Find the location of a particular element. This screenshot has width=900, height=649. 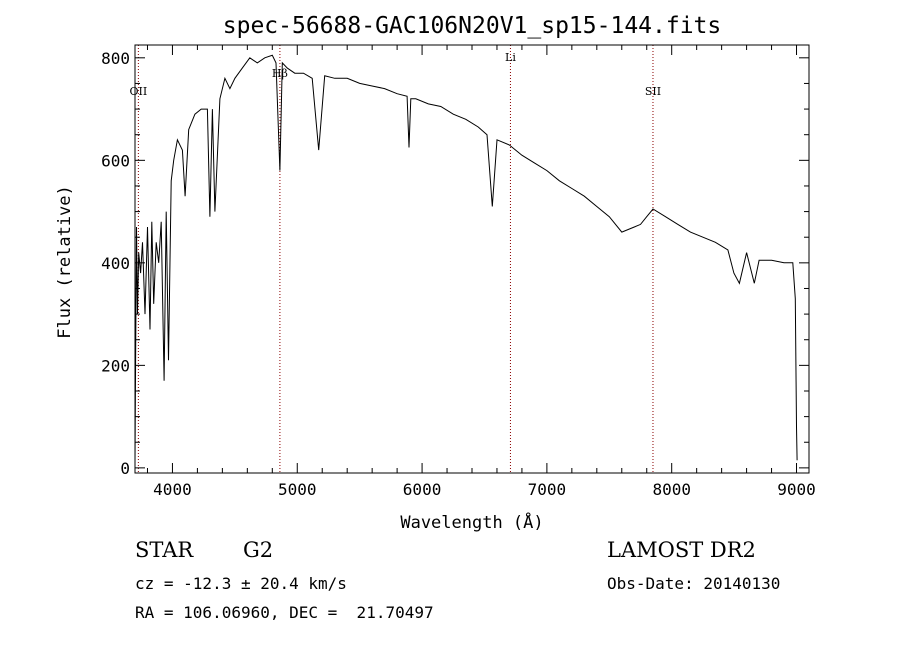

x-tick-label: 6000 is located at coordinates (422, 489).